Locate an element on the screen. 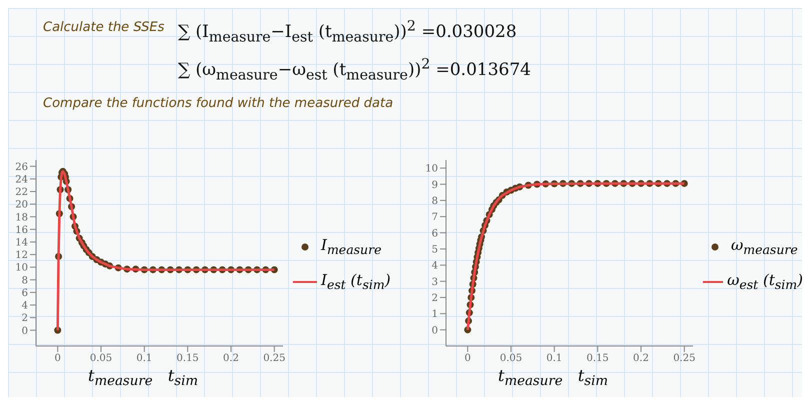  y-tick-label: 14 is located at coordinates (21, 243).